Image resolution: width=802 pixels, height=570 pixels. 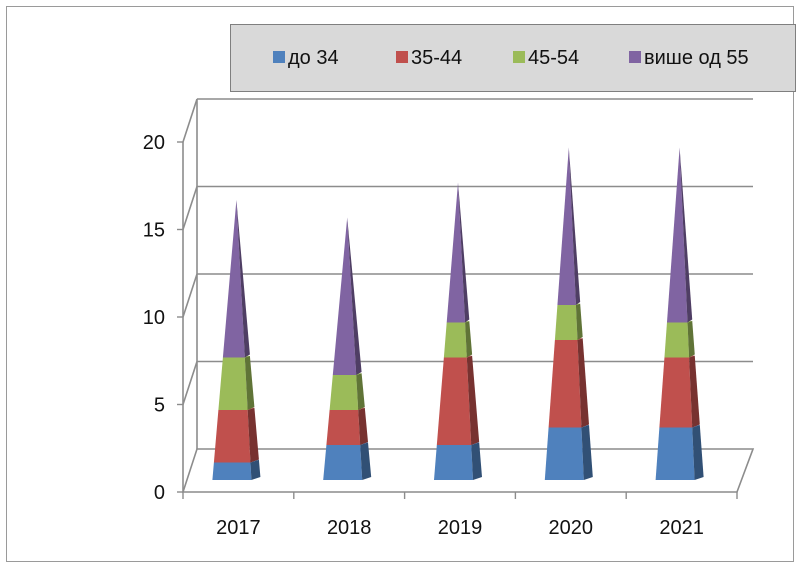 I want to click on cone-2017-segment-4-side, so click(x=243, y=279).